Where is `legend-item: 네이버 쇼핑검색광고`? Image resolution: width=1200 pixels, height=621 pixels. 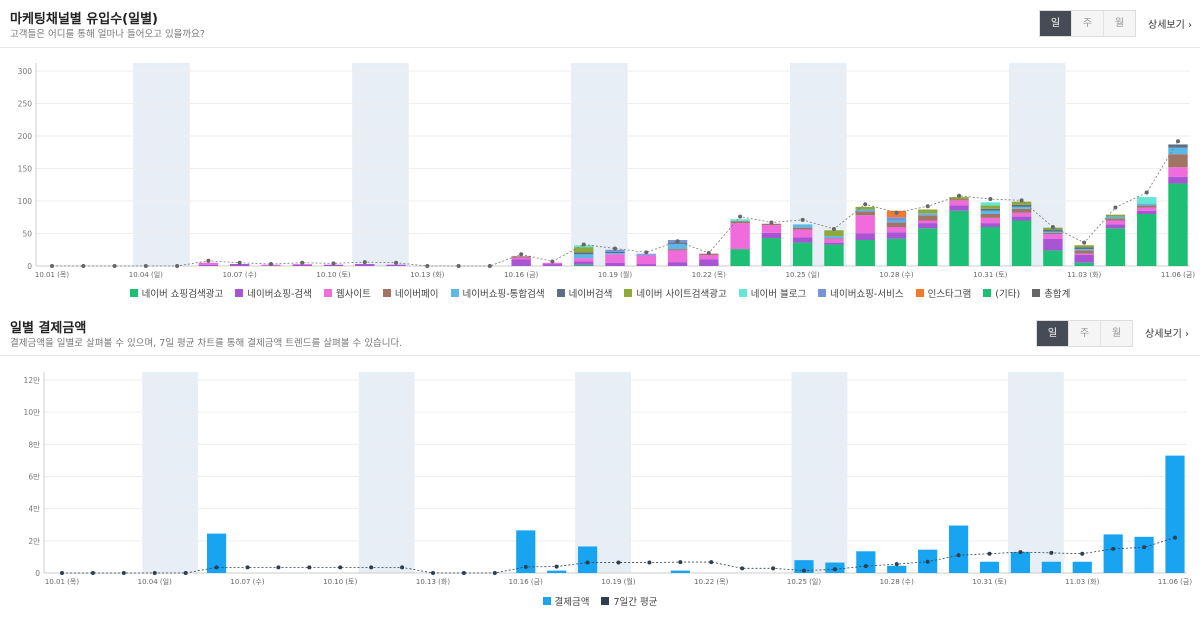
legend-item: 네이버 쇼핑검색광고 is located at coordinates (176, 293).